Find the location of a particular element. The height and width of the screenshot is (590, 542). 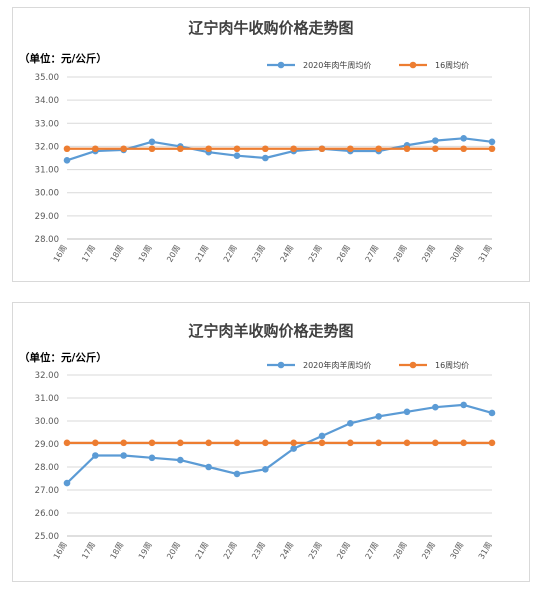

y-tick-label: 26.00 is located at coordinates (47, 514).